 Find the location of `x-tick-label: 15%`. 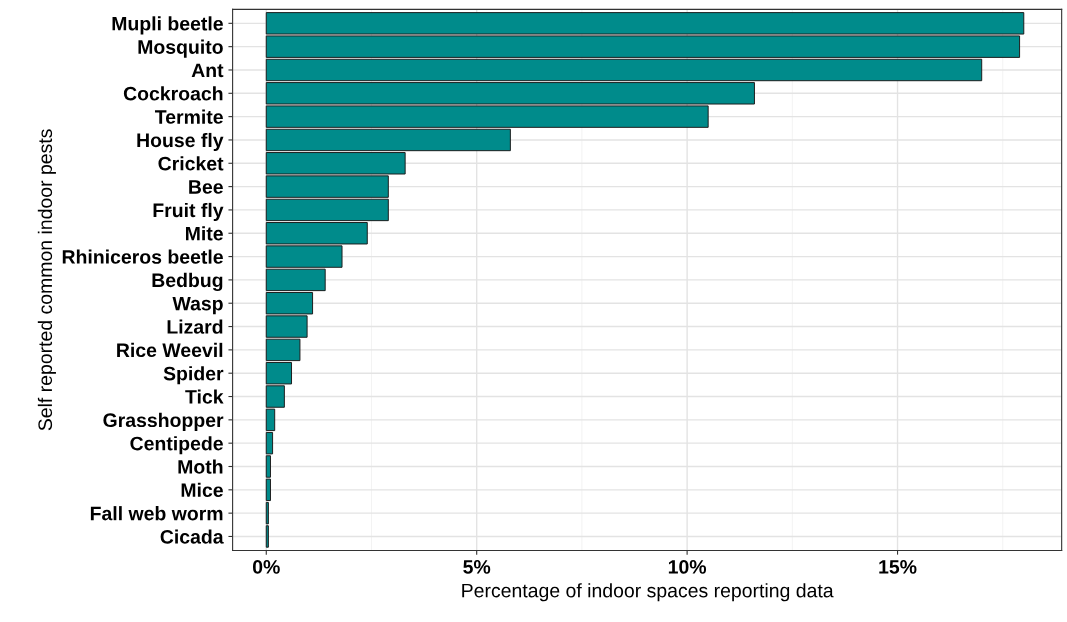

x-tick-label: 15% is located at coordinates (898, 567).